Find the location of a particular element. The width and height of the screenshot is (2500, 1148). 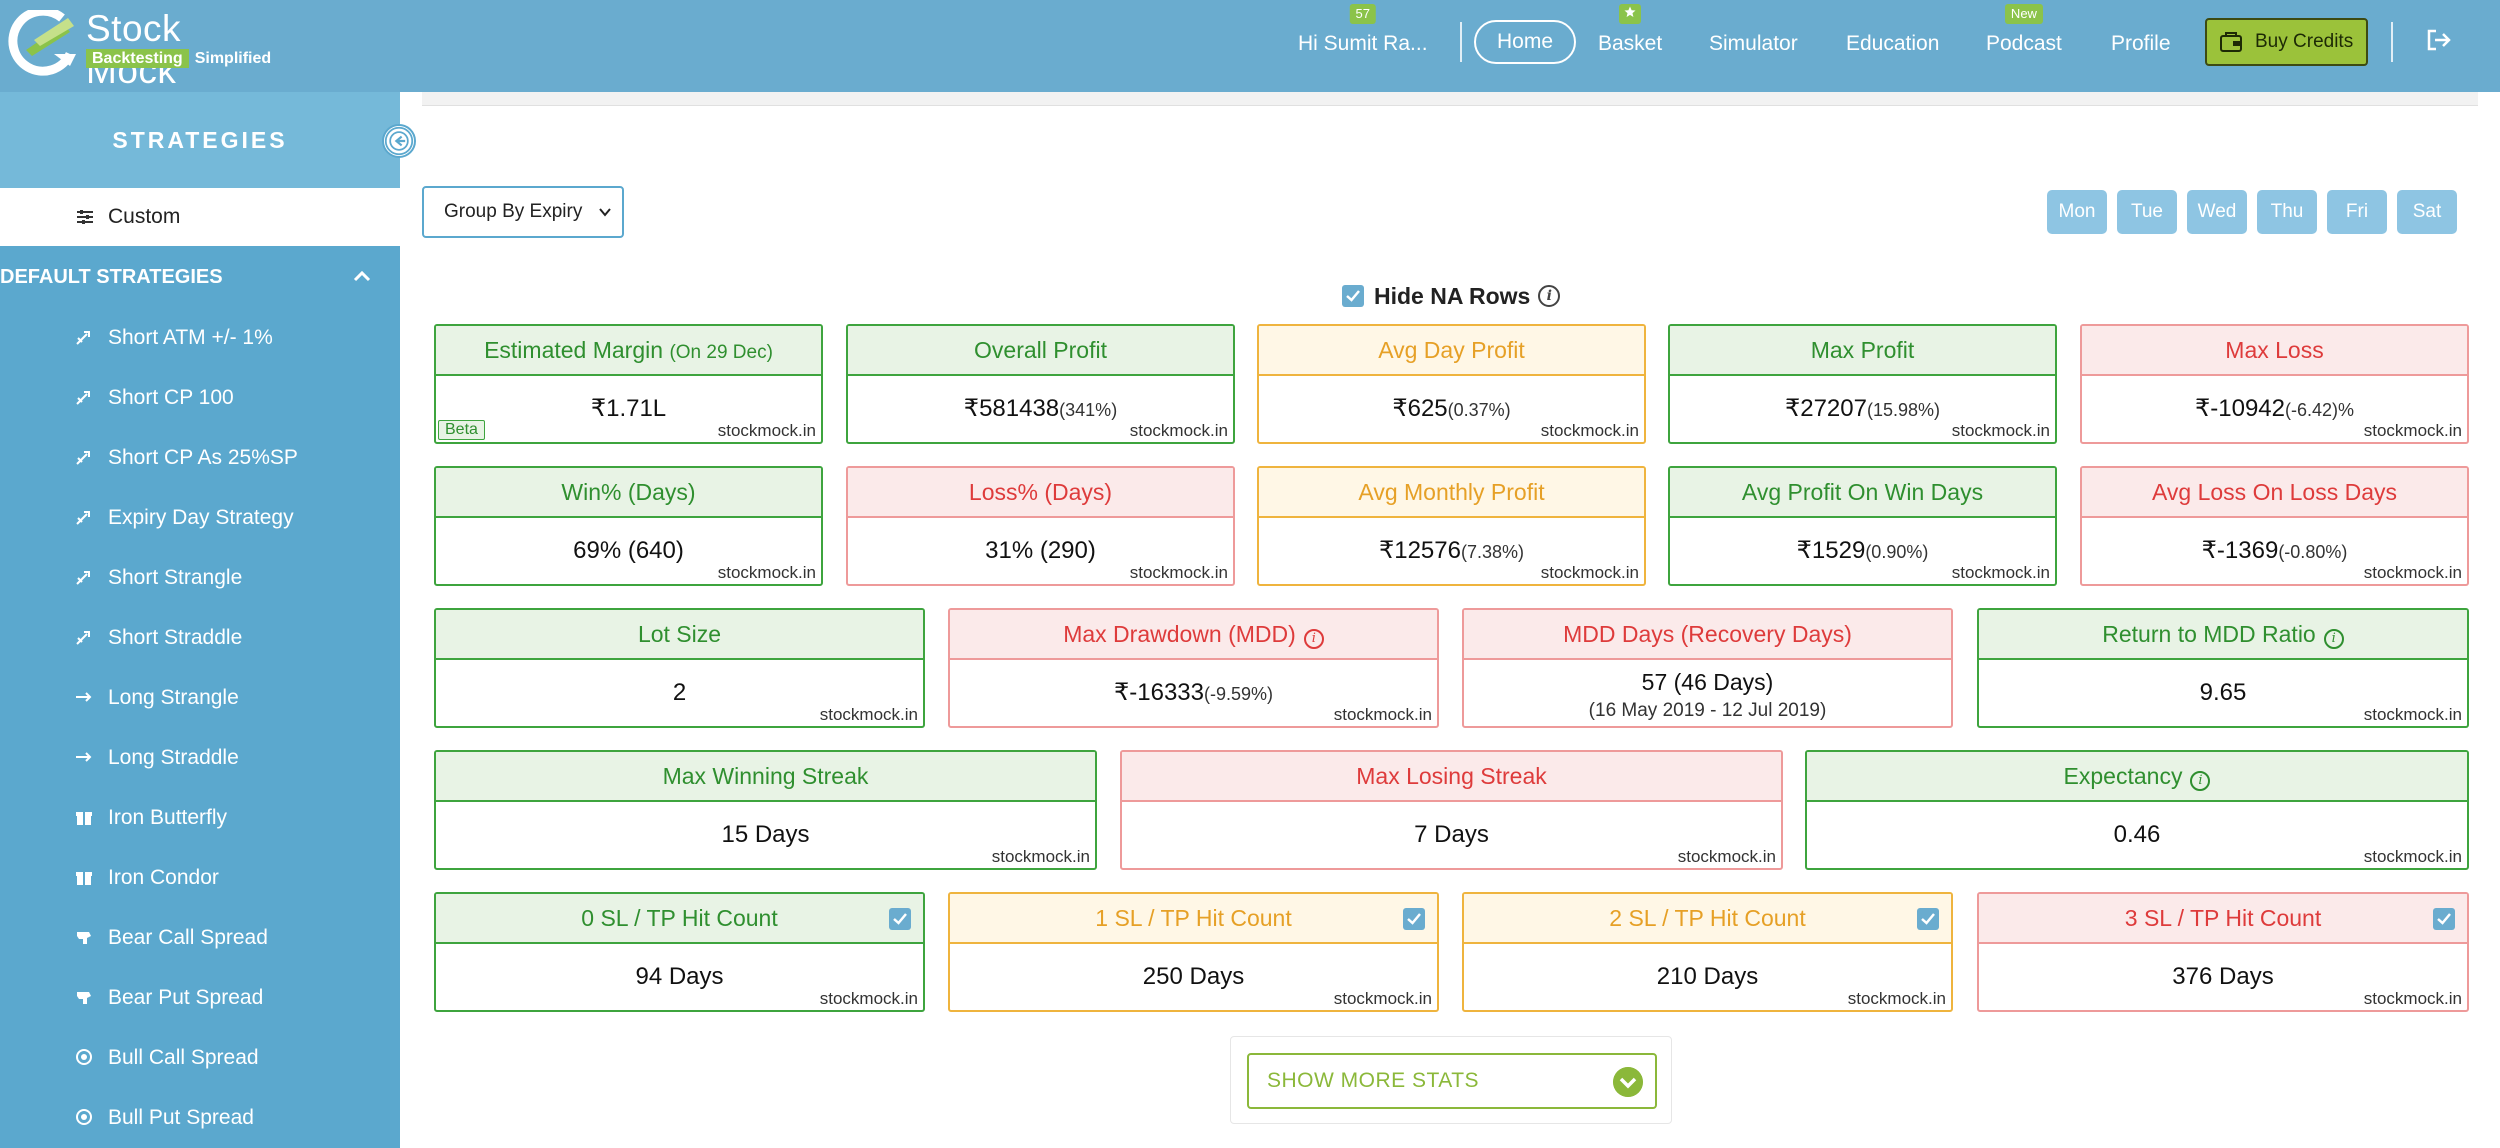

day-filter: Mon Tue Wed Thu Fri Sat is located at coordinates (2257, 212).